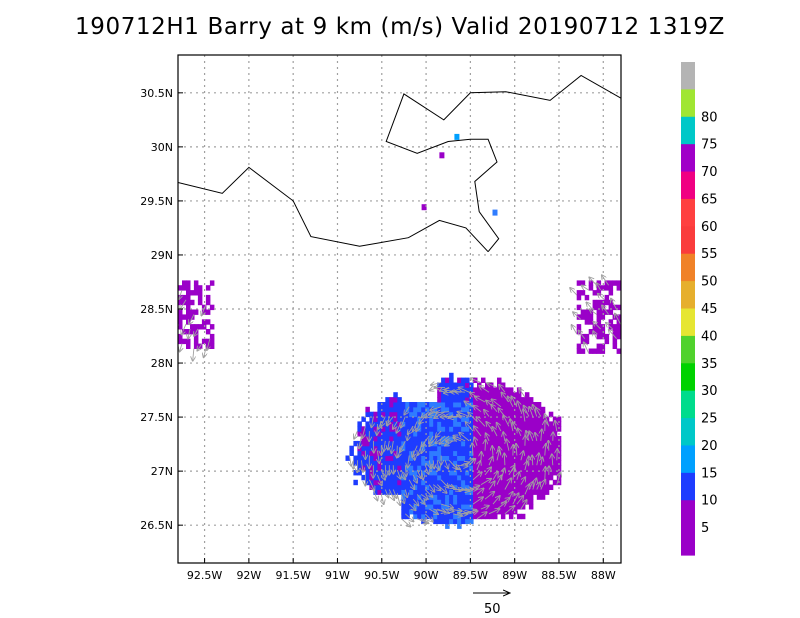 This screenshot has height=618, width=800. I want to click on reference-vector-label: 50, so click(492, 609).